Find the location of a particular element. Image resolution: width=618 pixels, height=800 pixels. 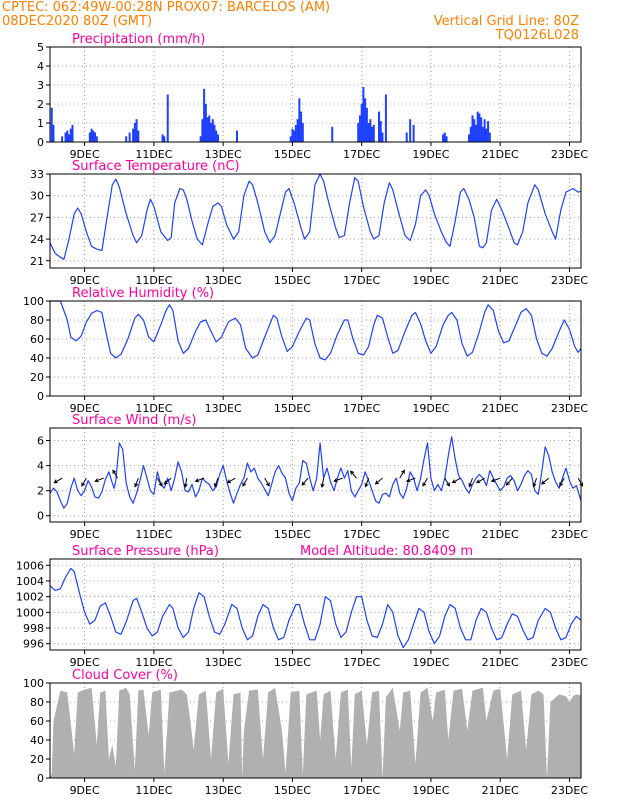

relative-humidity-xtick-label: 23DEC is located at coordinates (569, 408).